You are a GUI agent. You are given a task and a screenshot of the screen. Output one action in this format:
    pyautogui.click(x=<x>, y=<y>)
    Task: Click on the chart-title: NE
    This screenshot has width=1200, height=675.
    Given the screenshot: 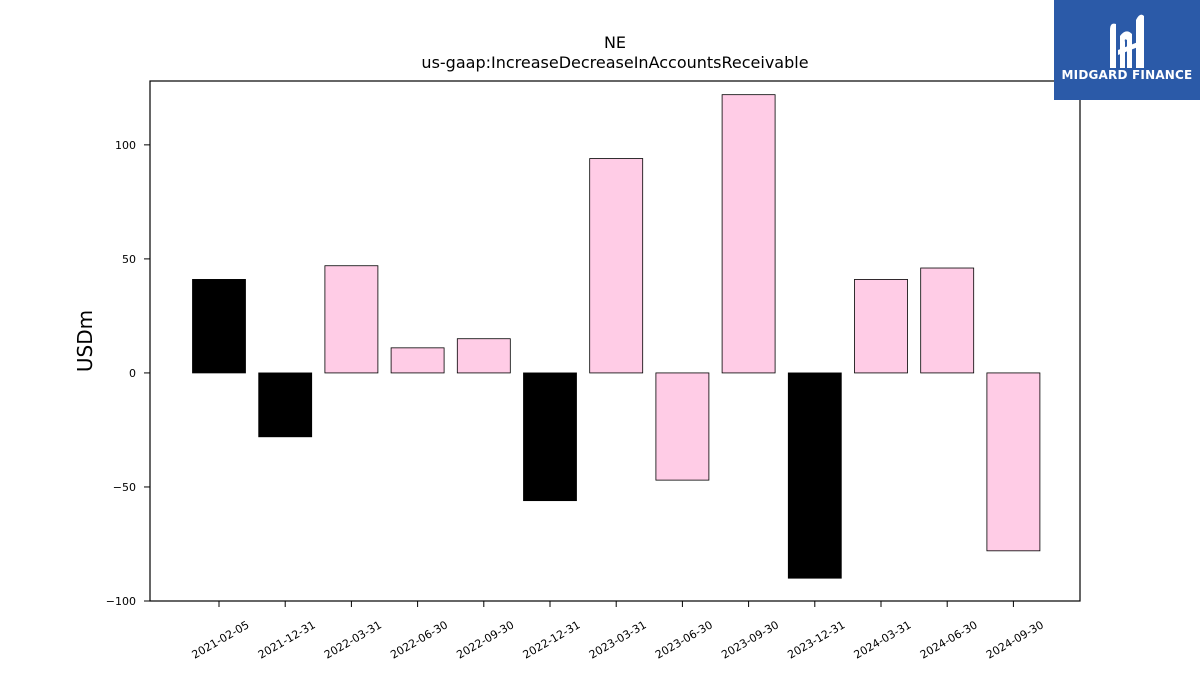 What is the action you would take?
    pyautogui.click(x=615, y=42)
    